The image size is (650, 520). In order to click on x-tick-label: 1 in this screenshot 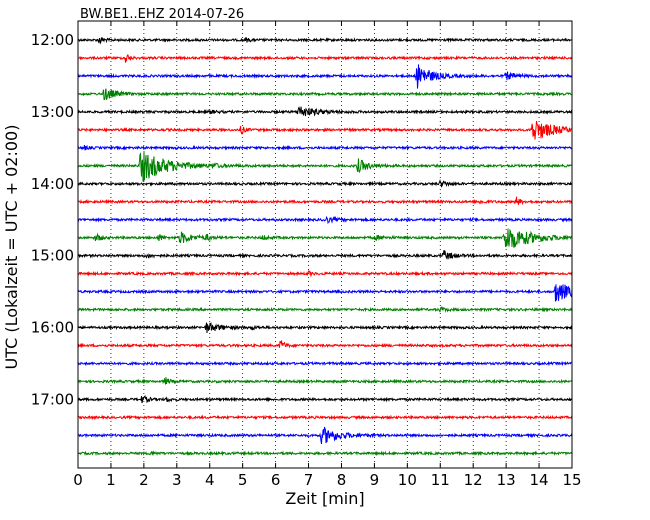, I will do `click(111, 480)`.